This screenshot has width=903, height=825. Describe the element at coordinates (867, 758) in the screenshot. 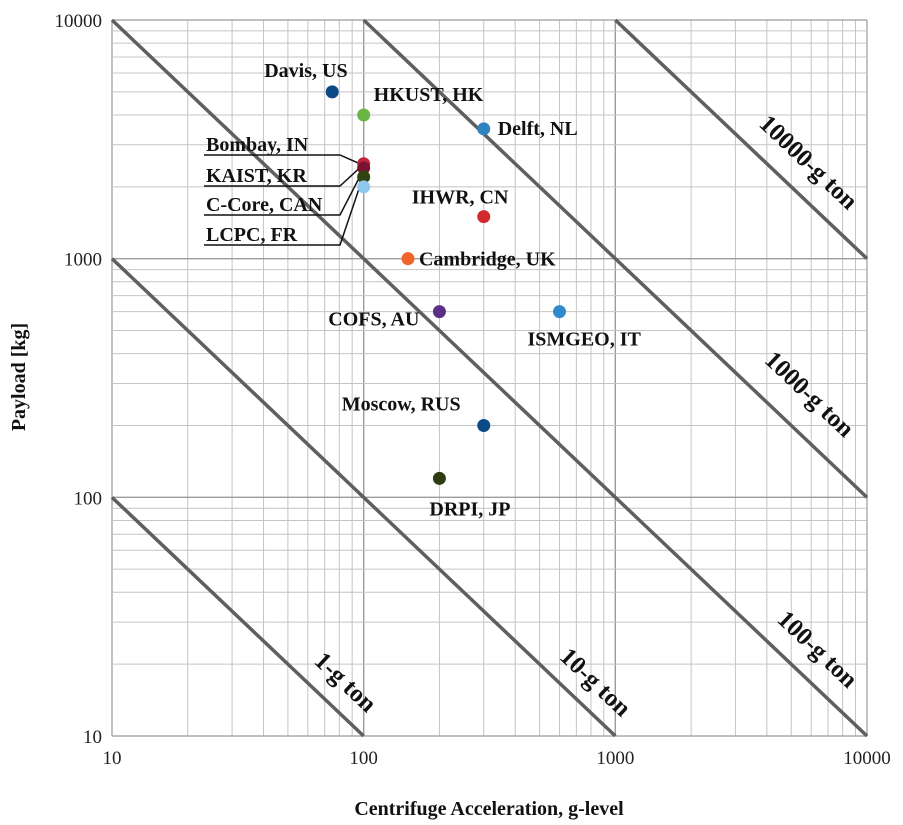

I see `x-tick-label: 10000` at that location.